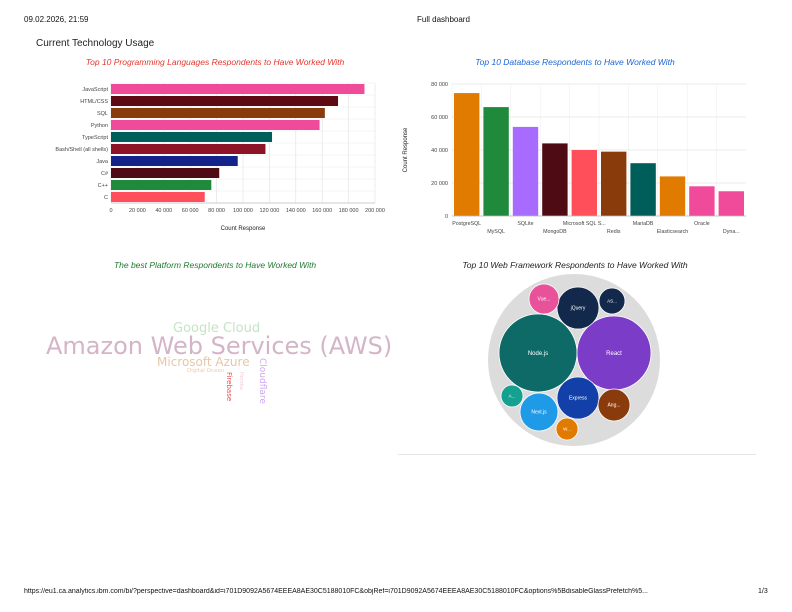  Describe the element at coordinates (322, 211) in the screenshot. I see `x-tick-label: 160 000` at that location.